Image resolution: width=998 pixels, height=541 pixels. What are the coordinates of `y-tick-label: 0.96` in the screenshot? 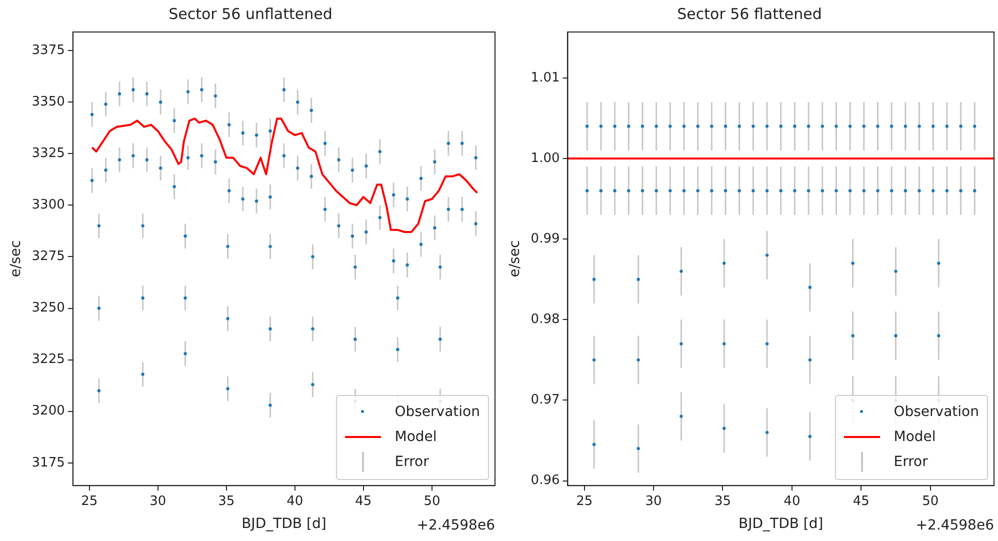 It's located at (545, 480).